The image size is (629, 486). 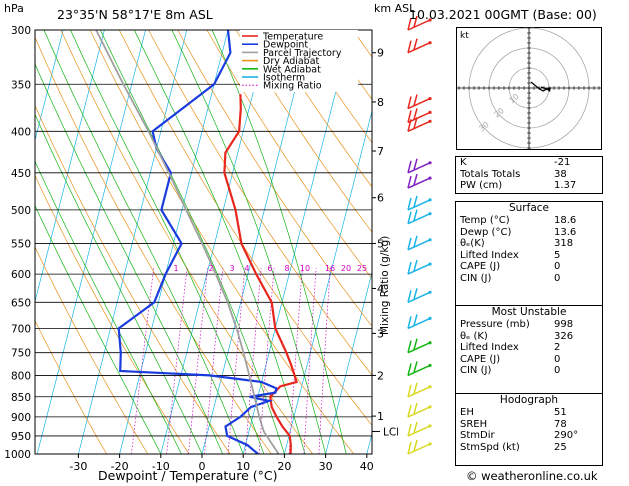 I want to click on mixing-ratio-value-label: 10, so click(x=305, y=268).